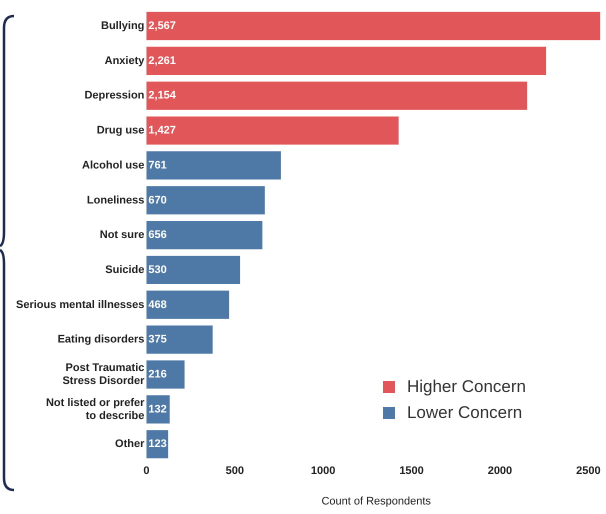 This screenshot has height=514, width=606. What do you see at coordinates (323, 471) in the screenshot?
I see `x-tick-label: 1000` at bounding box center [323, 471].